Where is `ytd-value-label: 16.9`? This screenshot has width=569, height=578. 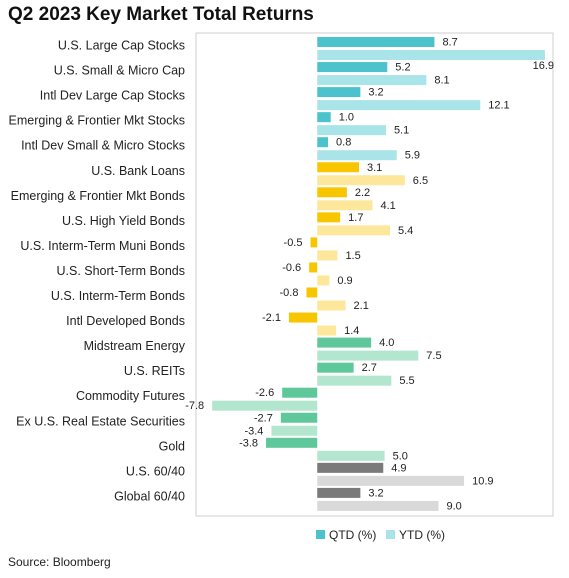 ytd-value-label: 16.9 is located at coordinates (543, 66).